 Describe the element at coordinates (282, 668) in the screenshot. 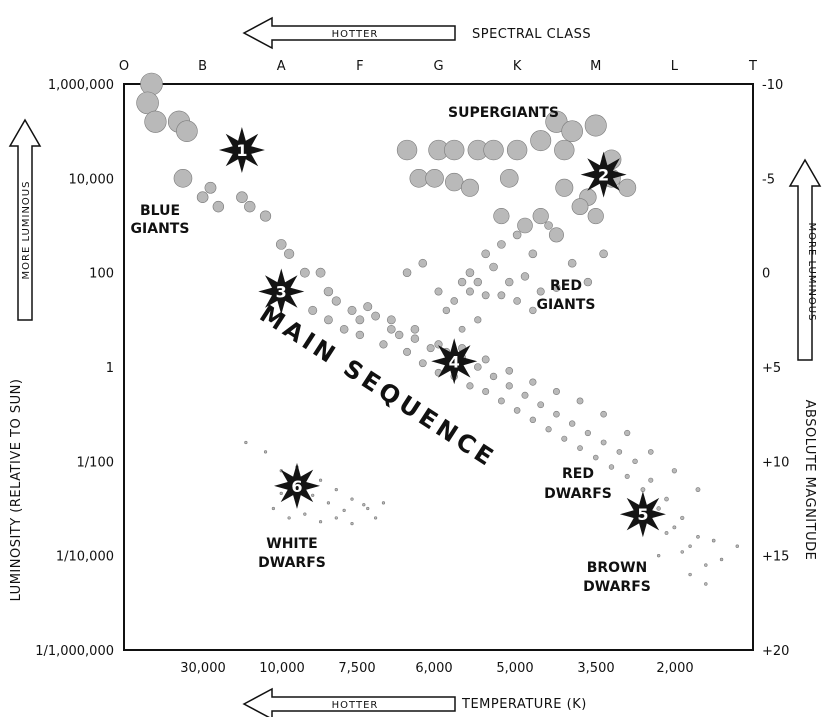

I see `bottom-tick-label: 10,000` at that location.